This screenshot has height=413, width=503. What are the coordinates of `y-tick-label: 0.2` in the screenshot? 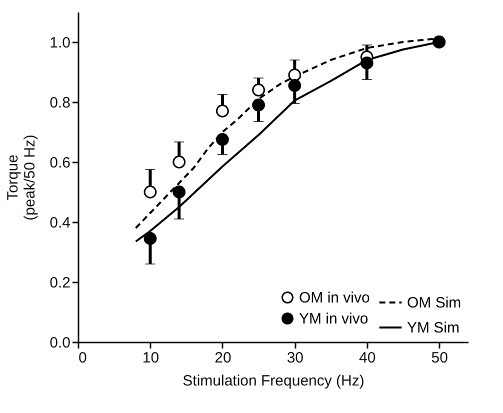 It's located at (60, 283).